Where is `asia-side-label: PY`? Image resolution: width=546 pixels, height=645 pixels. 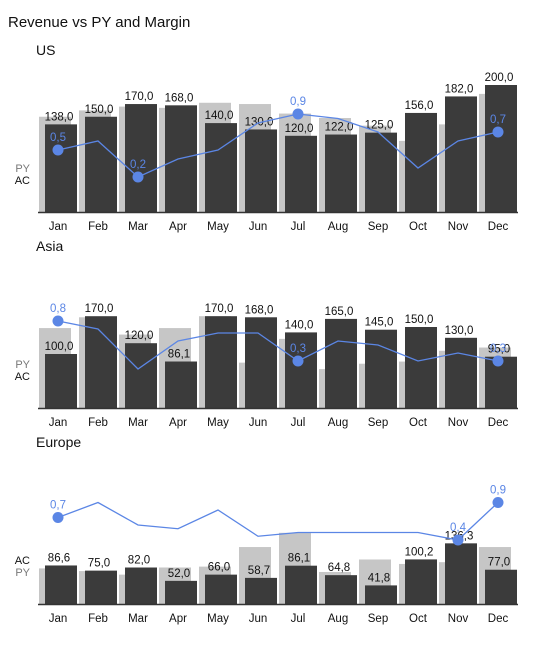
asia-side-label: PY is located at coordinates (22, 365).